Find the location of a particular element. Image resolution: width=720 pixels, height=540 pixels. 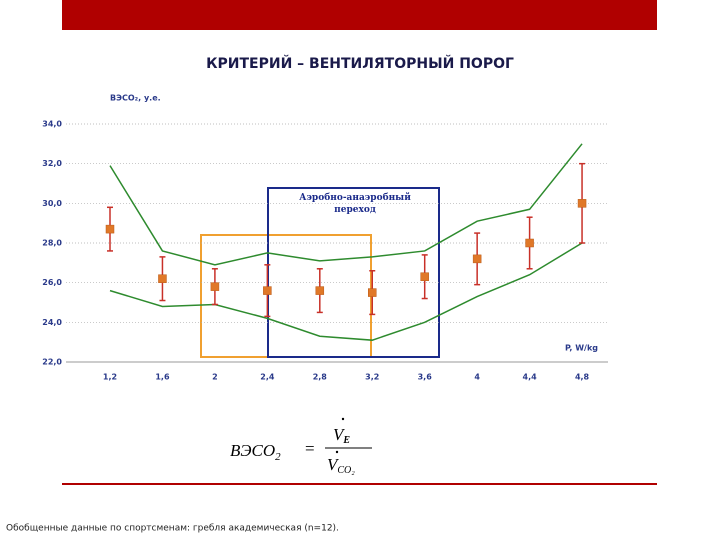

x-tick-label: 2,4 is located at coordinates (267, 377).